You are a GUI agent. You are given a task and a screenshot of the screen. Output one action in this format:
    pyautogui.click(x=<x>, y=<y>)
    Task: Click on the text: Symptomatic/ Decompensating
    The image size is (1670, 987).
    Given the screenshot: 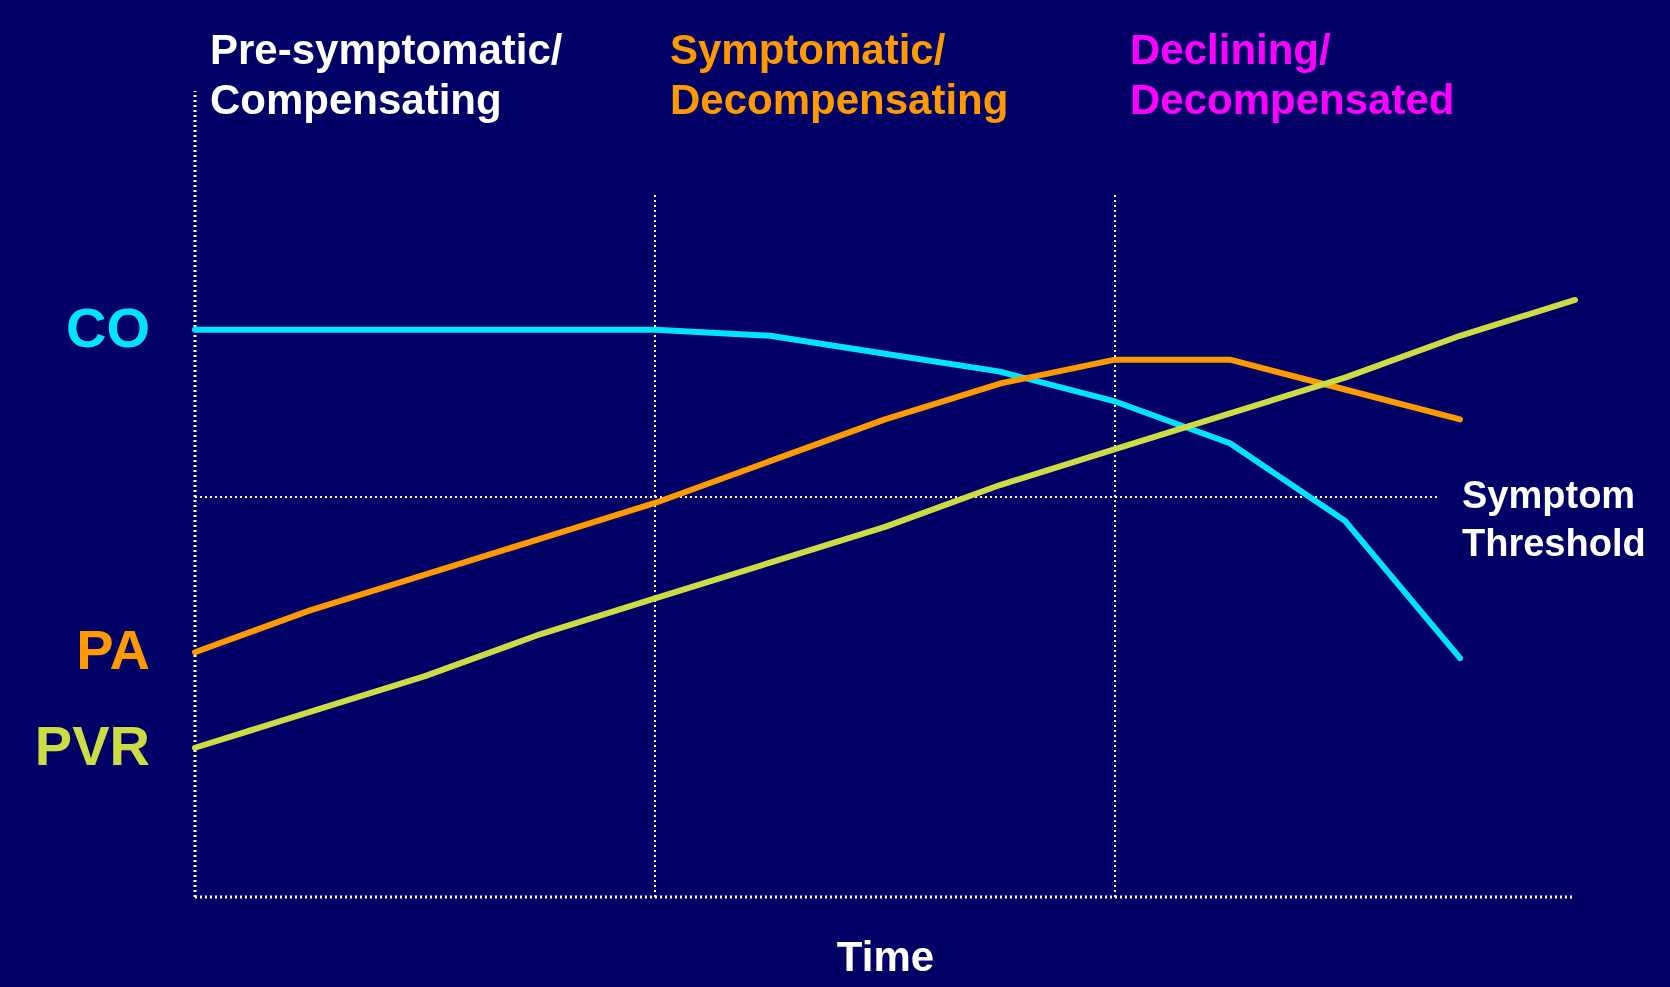 What is the action you would take?
    pyautogui.click(x=839, y=74)
    